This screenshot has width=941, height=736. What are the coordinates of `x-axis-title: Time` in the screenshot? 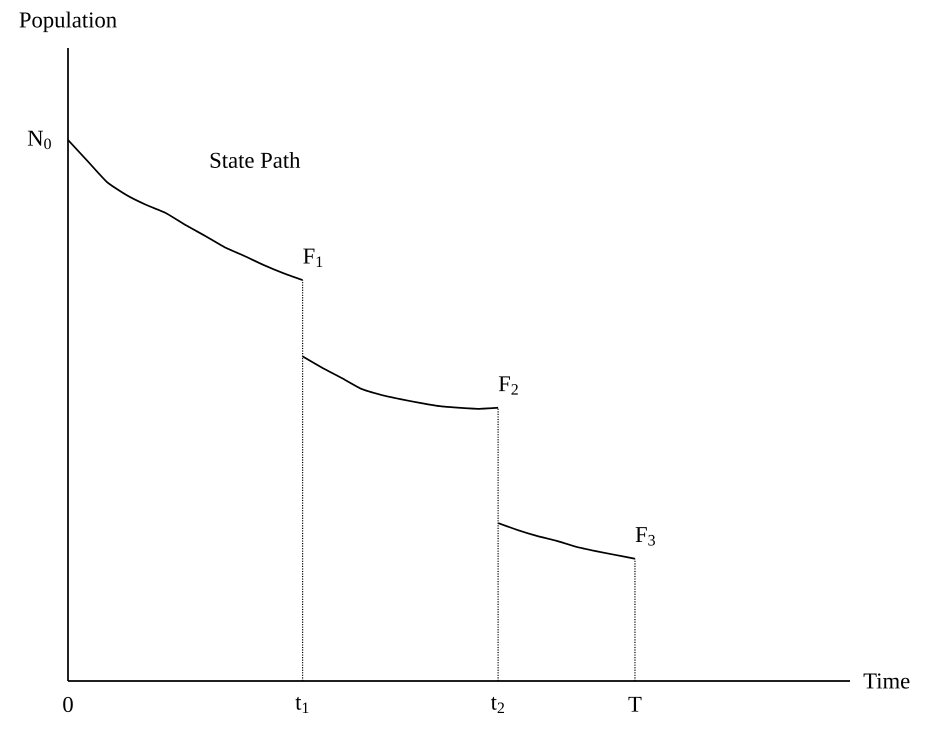 It's located at (887, 681).